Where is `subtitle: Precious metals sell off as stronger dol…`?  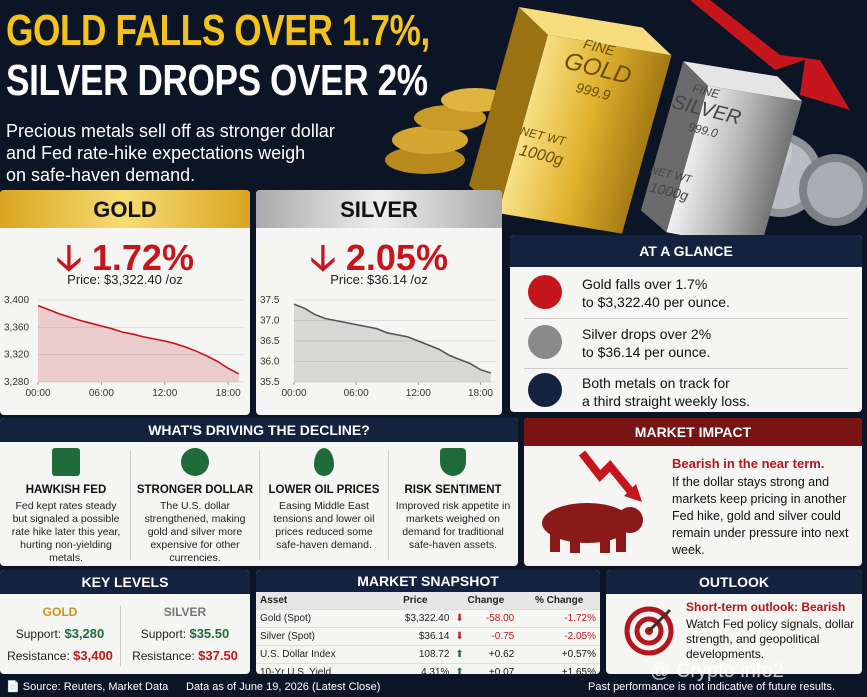
subtitle: Precious metals sell off as stronger dol… is located at coordinates (170, 131).